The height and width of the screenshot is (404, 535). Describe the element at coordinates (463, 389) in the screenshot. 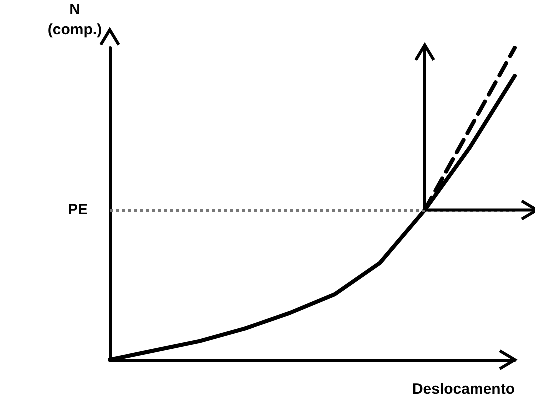

I see `x-axis-title: Deslocamento` at that location.